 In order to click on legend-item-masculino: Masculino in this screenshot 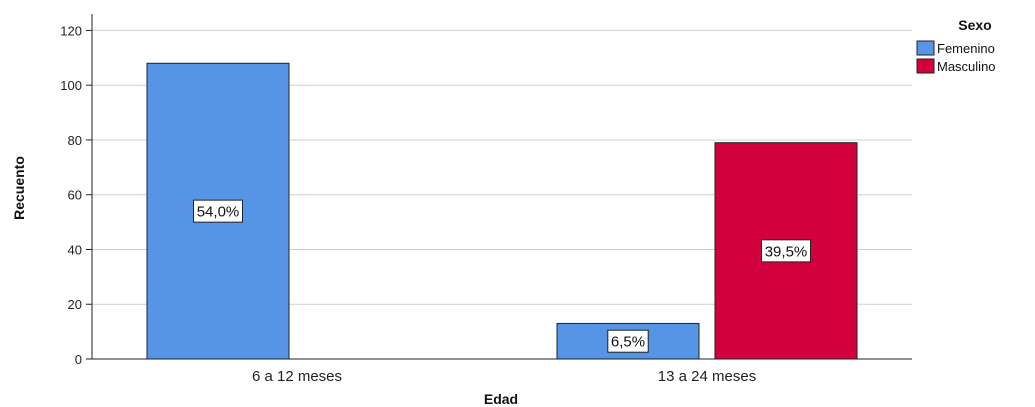, I will do `click(966, 66)`.